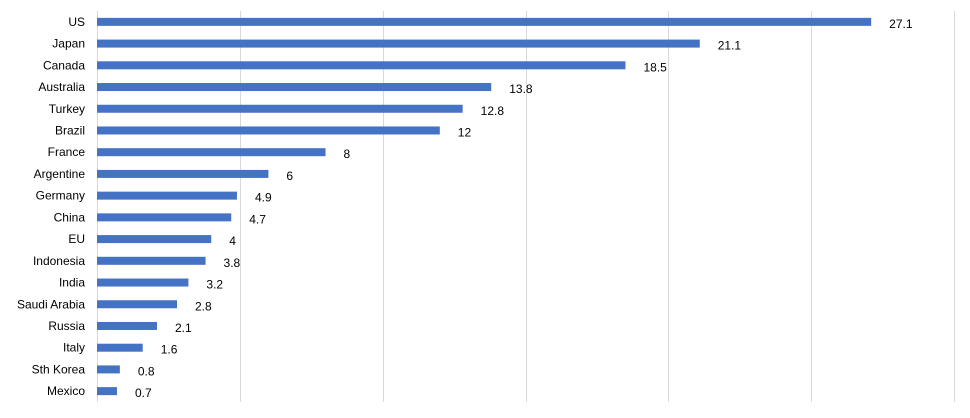 The image size is (970, 418). I want to click on category-label: Brazil, so click(70, 130).